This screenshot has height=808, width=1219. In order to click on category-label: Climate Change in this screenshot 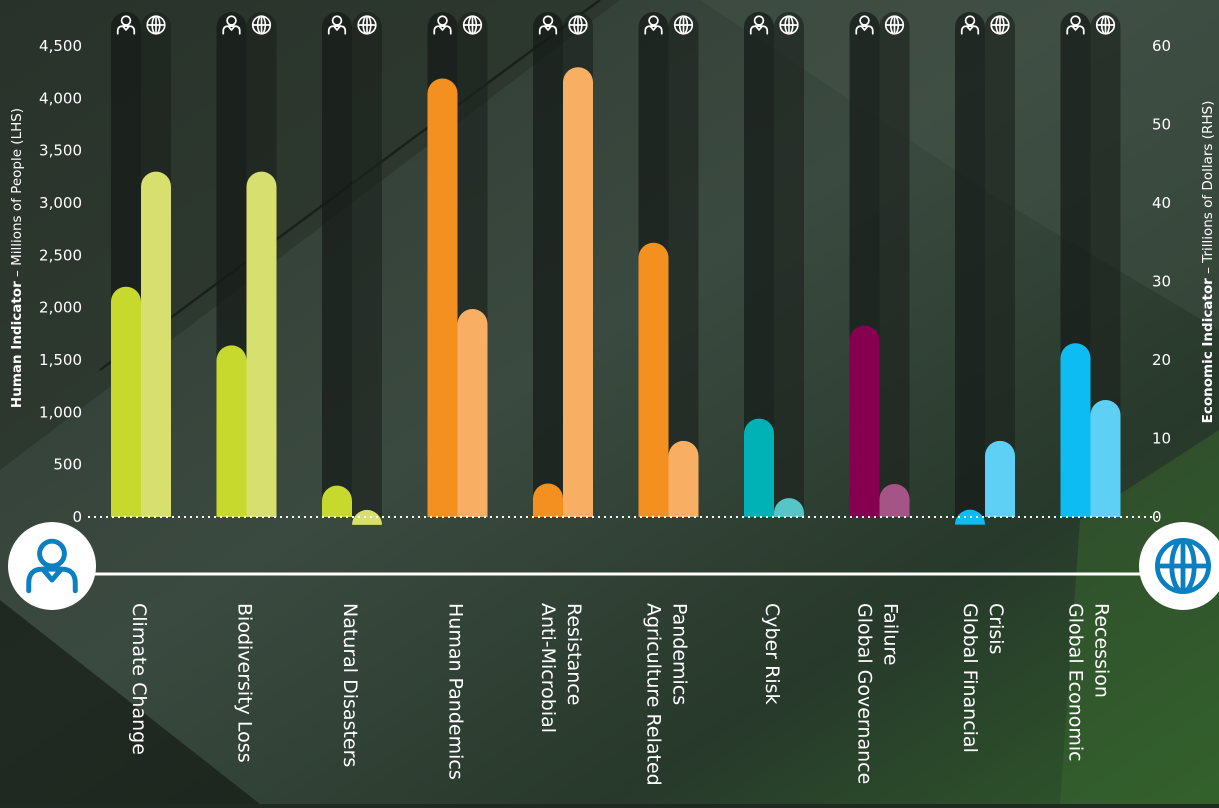, I will do `click(139, 679)`.